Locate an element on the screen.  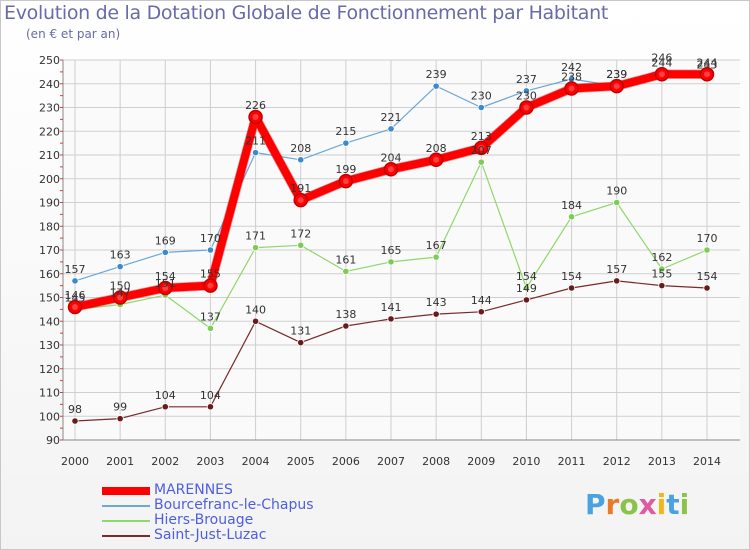
x-tick-label: 2012 is located at coordinates (617, 461).